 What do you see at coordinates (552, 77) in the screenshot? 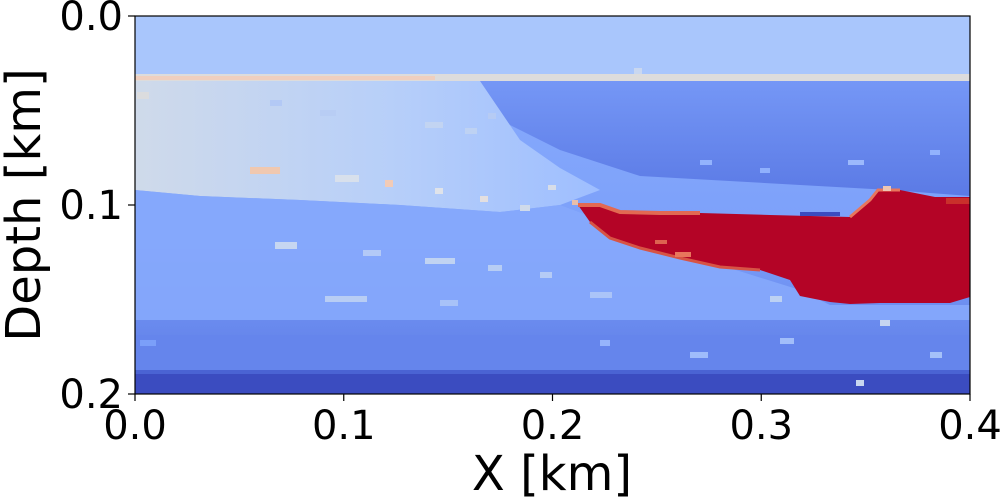
I see `seabed-reflector` at bounding box center [552, 77].